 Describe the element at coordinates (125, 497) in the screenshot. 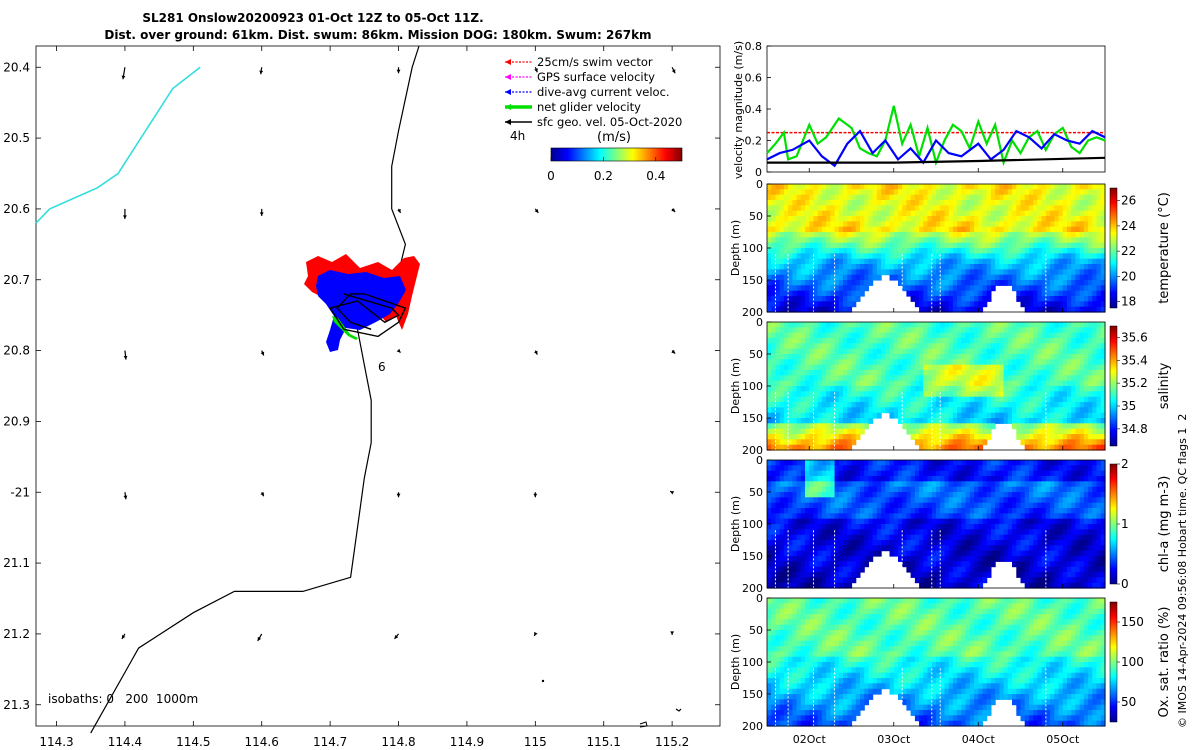

I see `geo-vector-head` at that location.